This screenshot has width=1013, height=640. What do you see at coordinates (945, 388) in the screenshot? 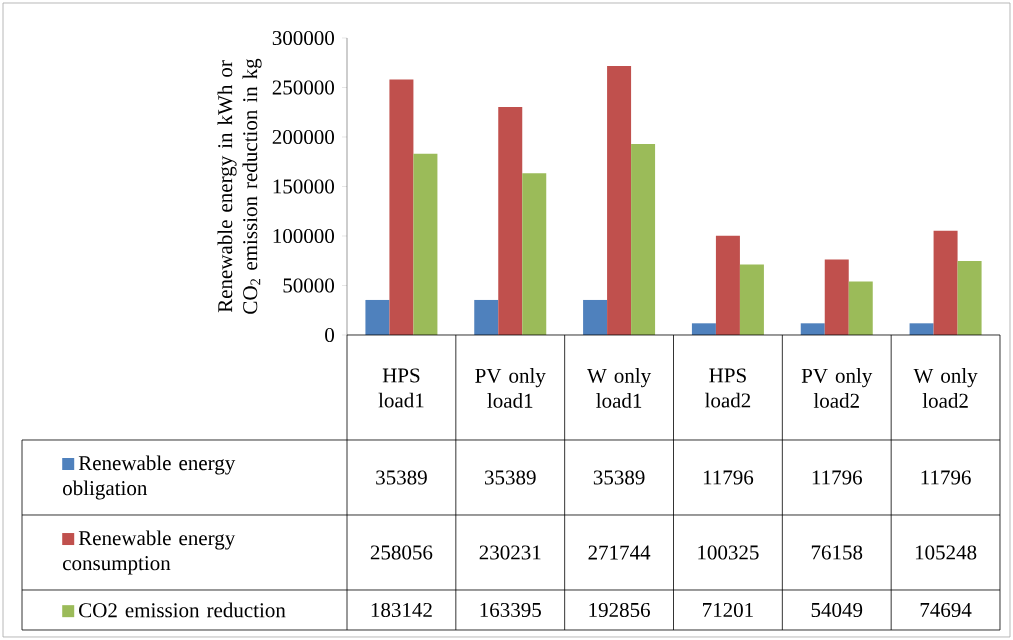
I see `x-tick-label: W only load2` at bounding box center [945, 388].